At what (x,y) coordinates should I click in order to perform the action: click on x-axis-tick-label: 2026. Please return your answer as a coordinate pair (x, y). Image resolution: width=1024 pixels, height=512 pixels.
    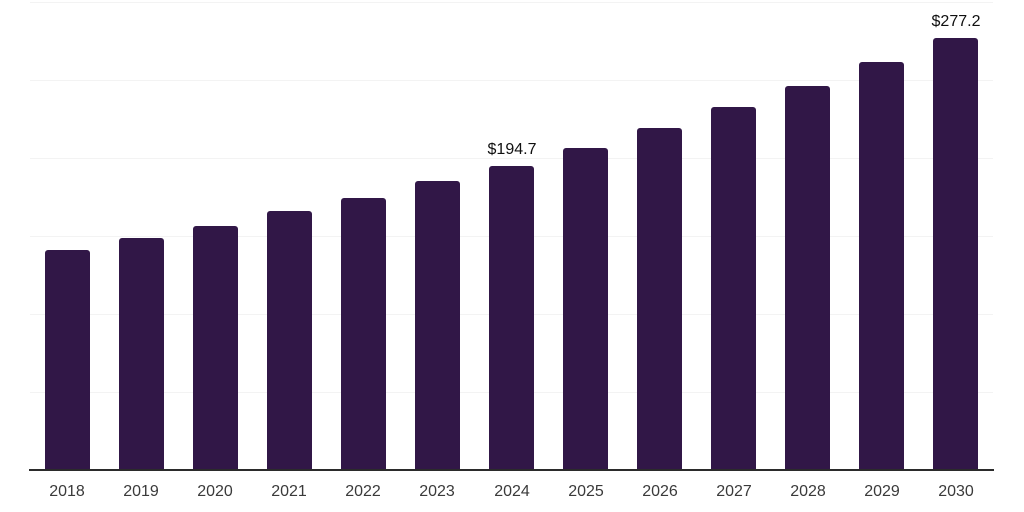
    Looking at the image, I should click on (660, 491).